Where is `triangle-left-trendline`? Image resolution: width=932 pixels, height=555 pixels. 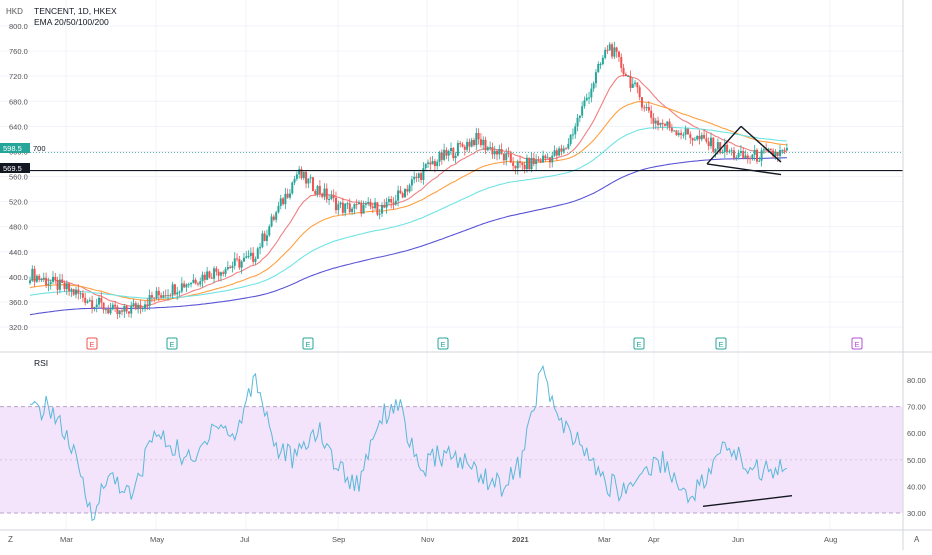 triangle-left-trendline is located at coordinates (724, 145).